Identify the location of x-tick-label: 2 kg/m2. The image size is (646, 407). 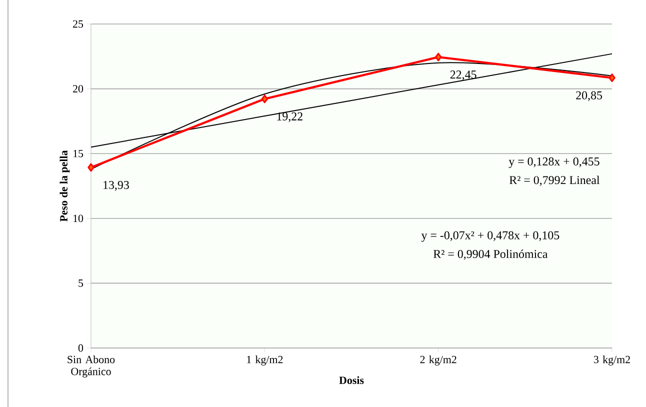
(438, 361).